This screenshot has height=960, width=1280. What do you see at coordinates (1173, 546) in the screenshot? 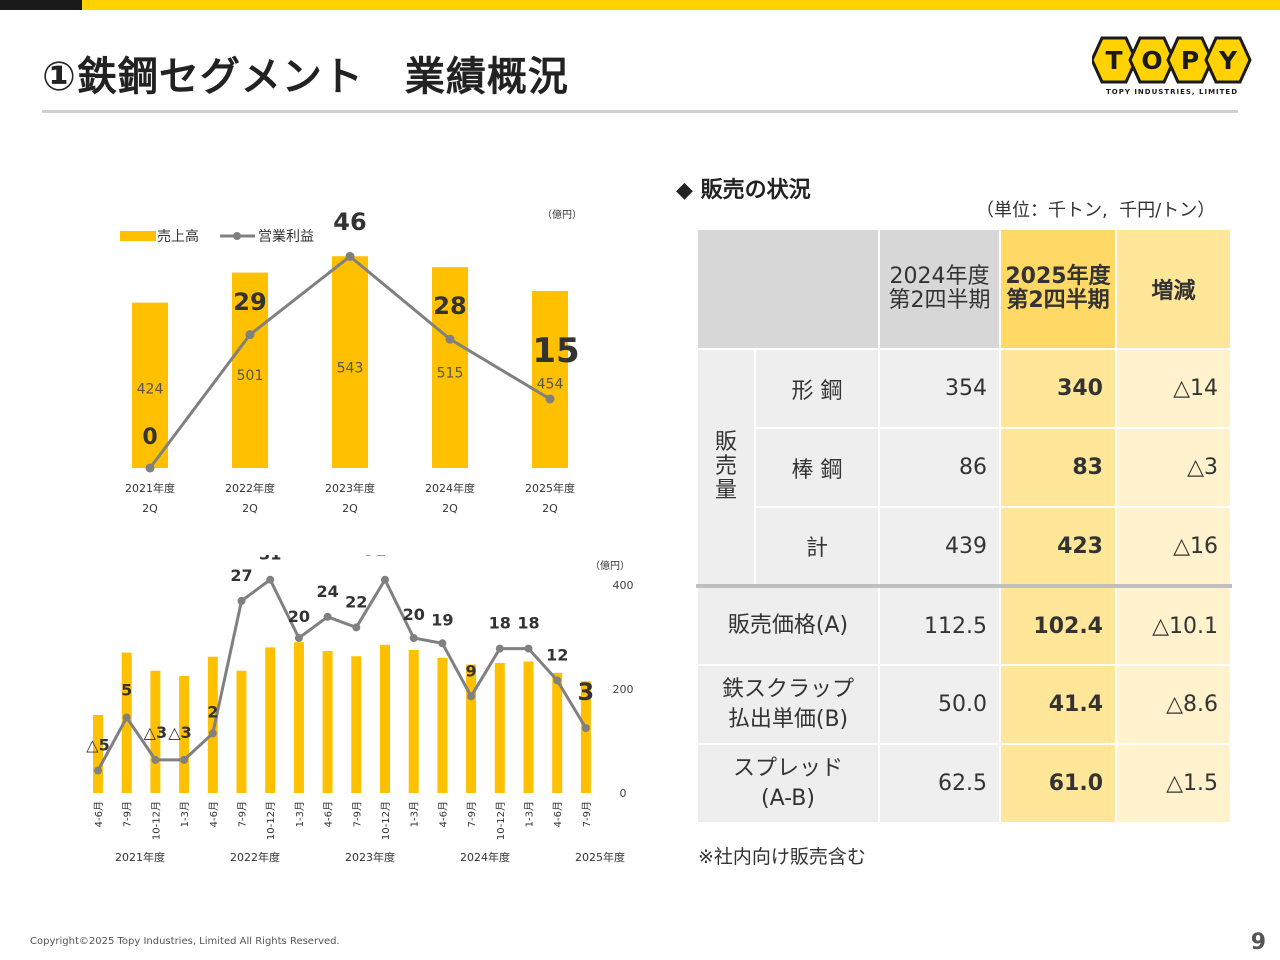
I see `diff-value: △16` at bounding box center [1173, 546].